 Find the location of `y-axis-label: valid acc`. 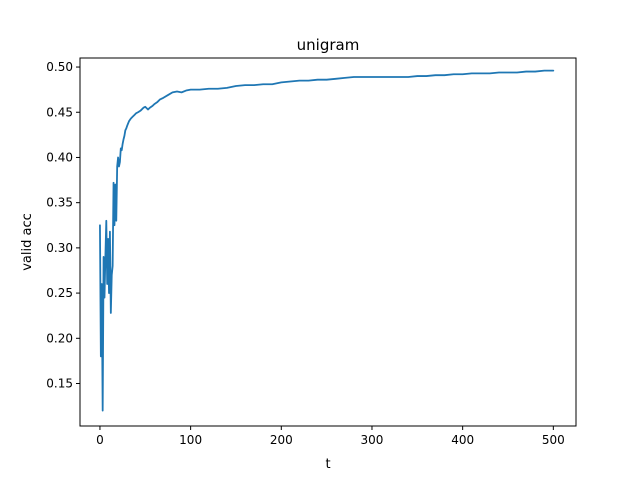

y-axis-label: valid acc is located at coordinates (27, 242).